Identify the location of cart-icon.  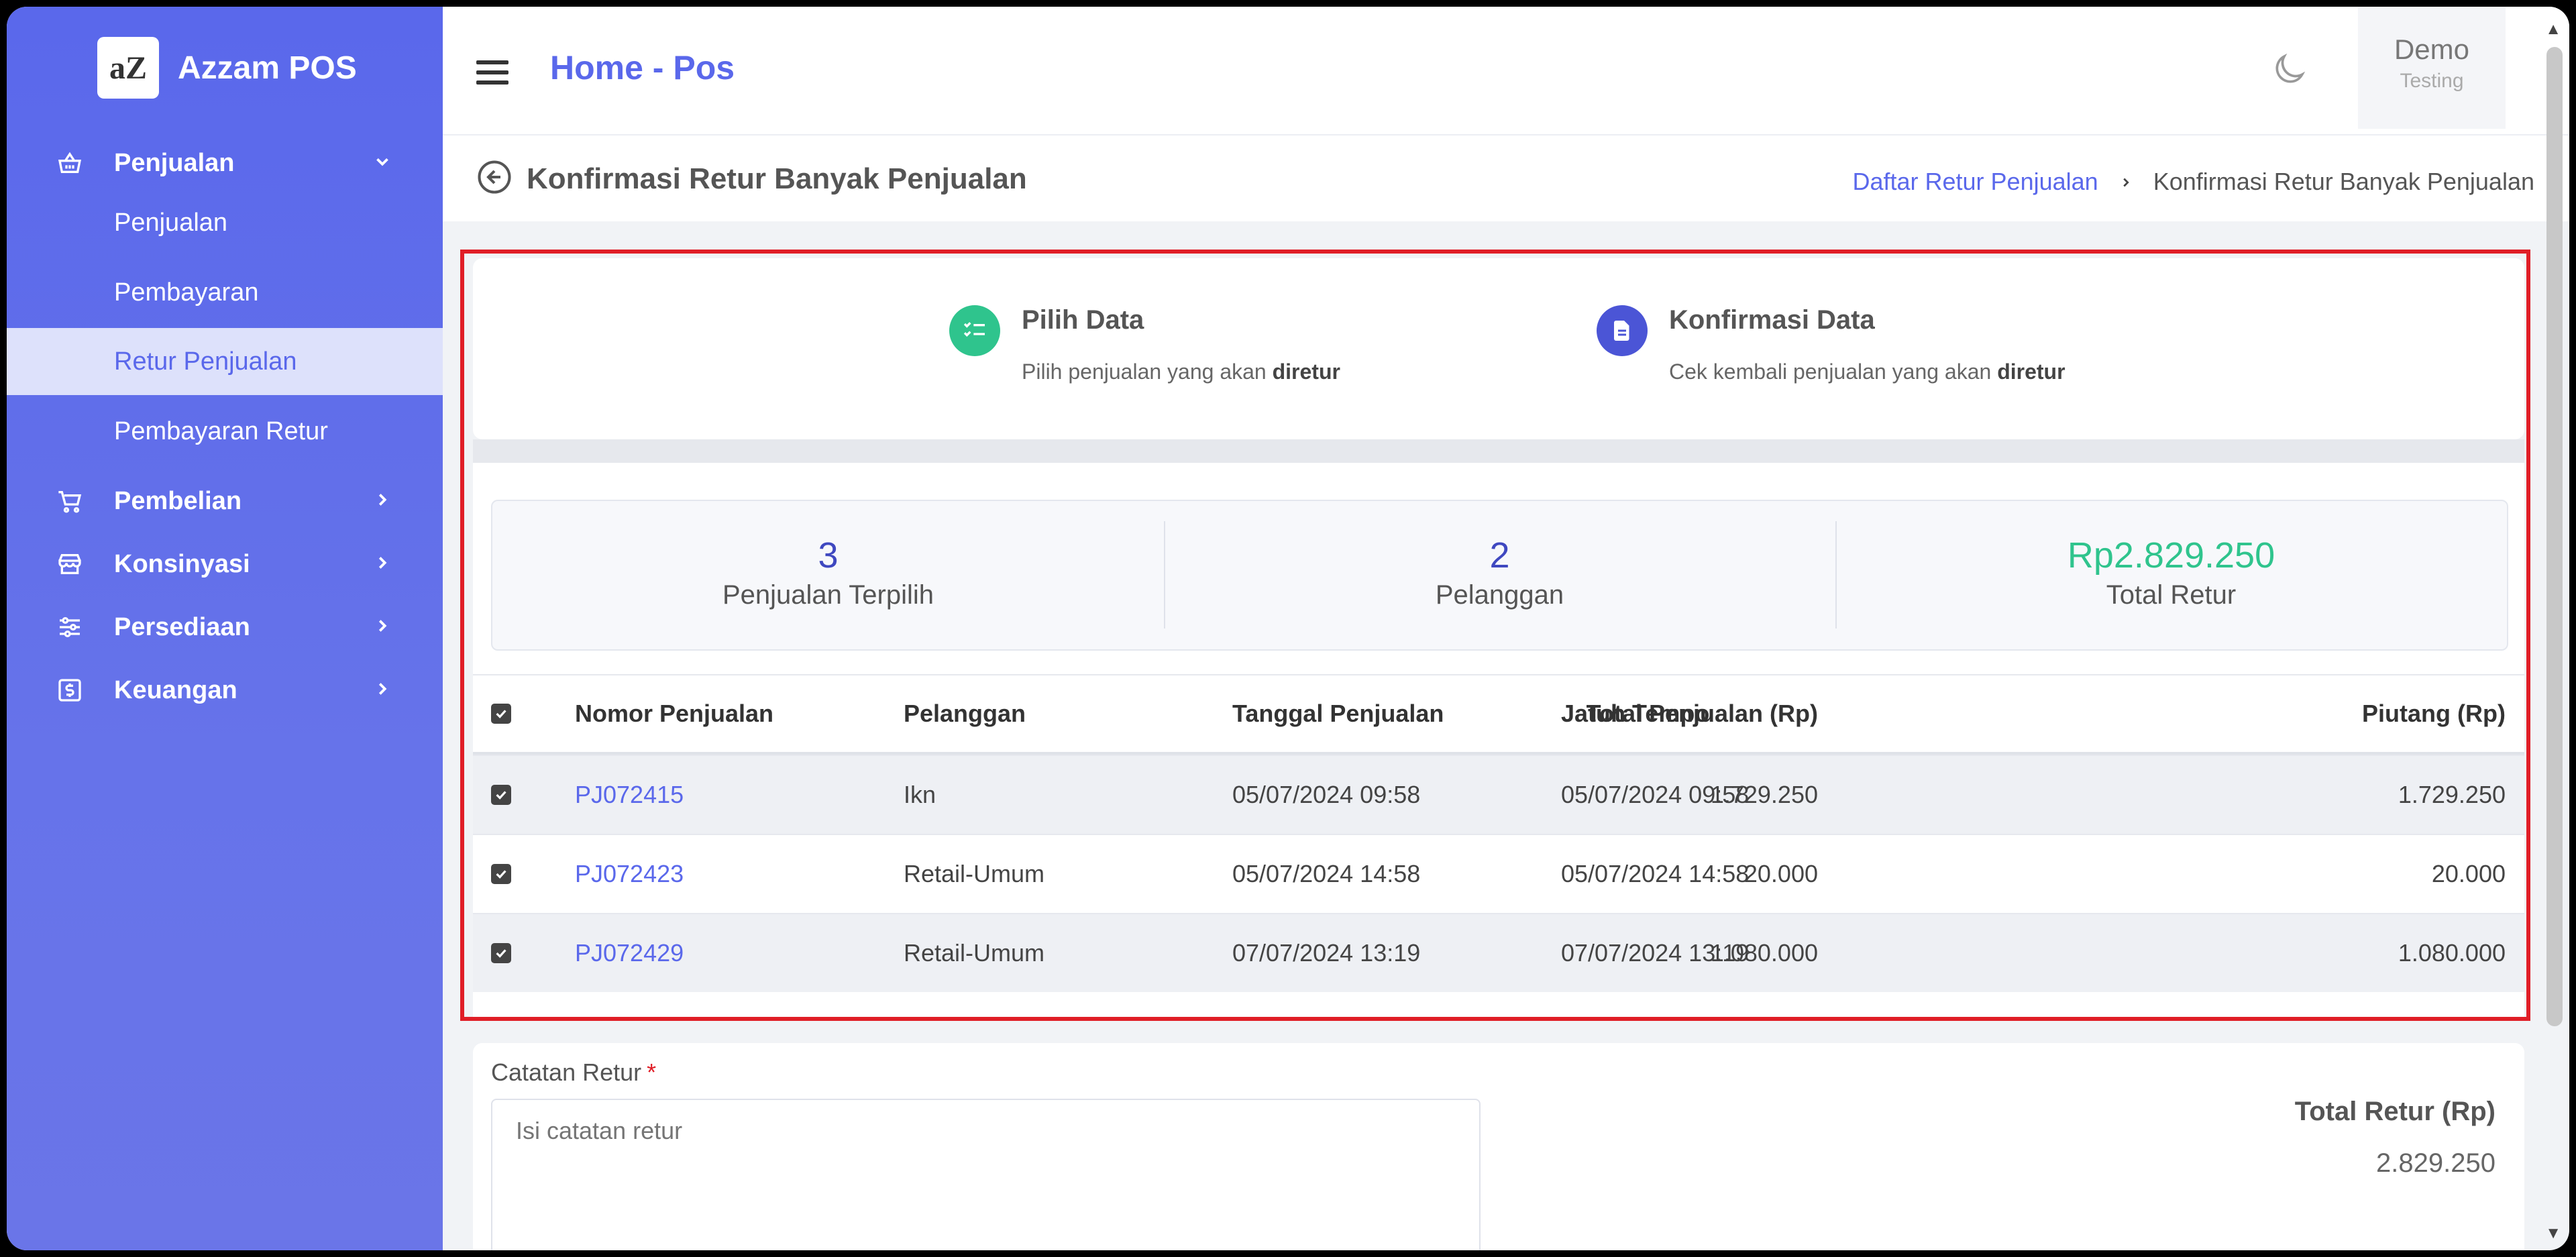
(70, 501).